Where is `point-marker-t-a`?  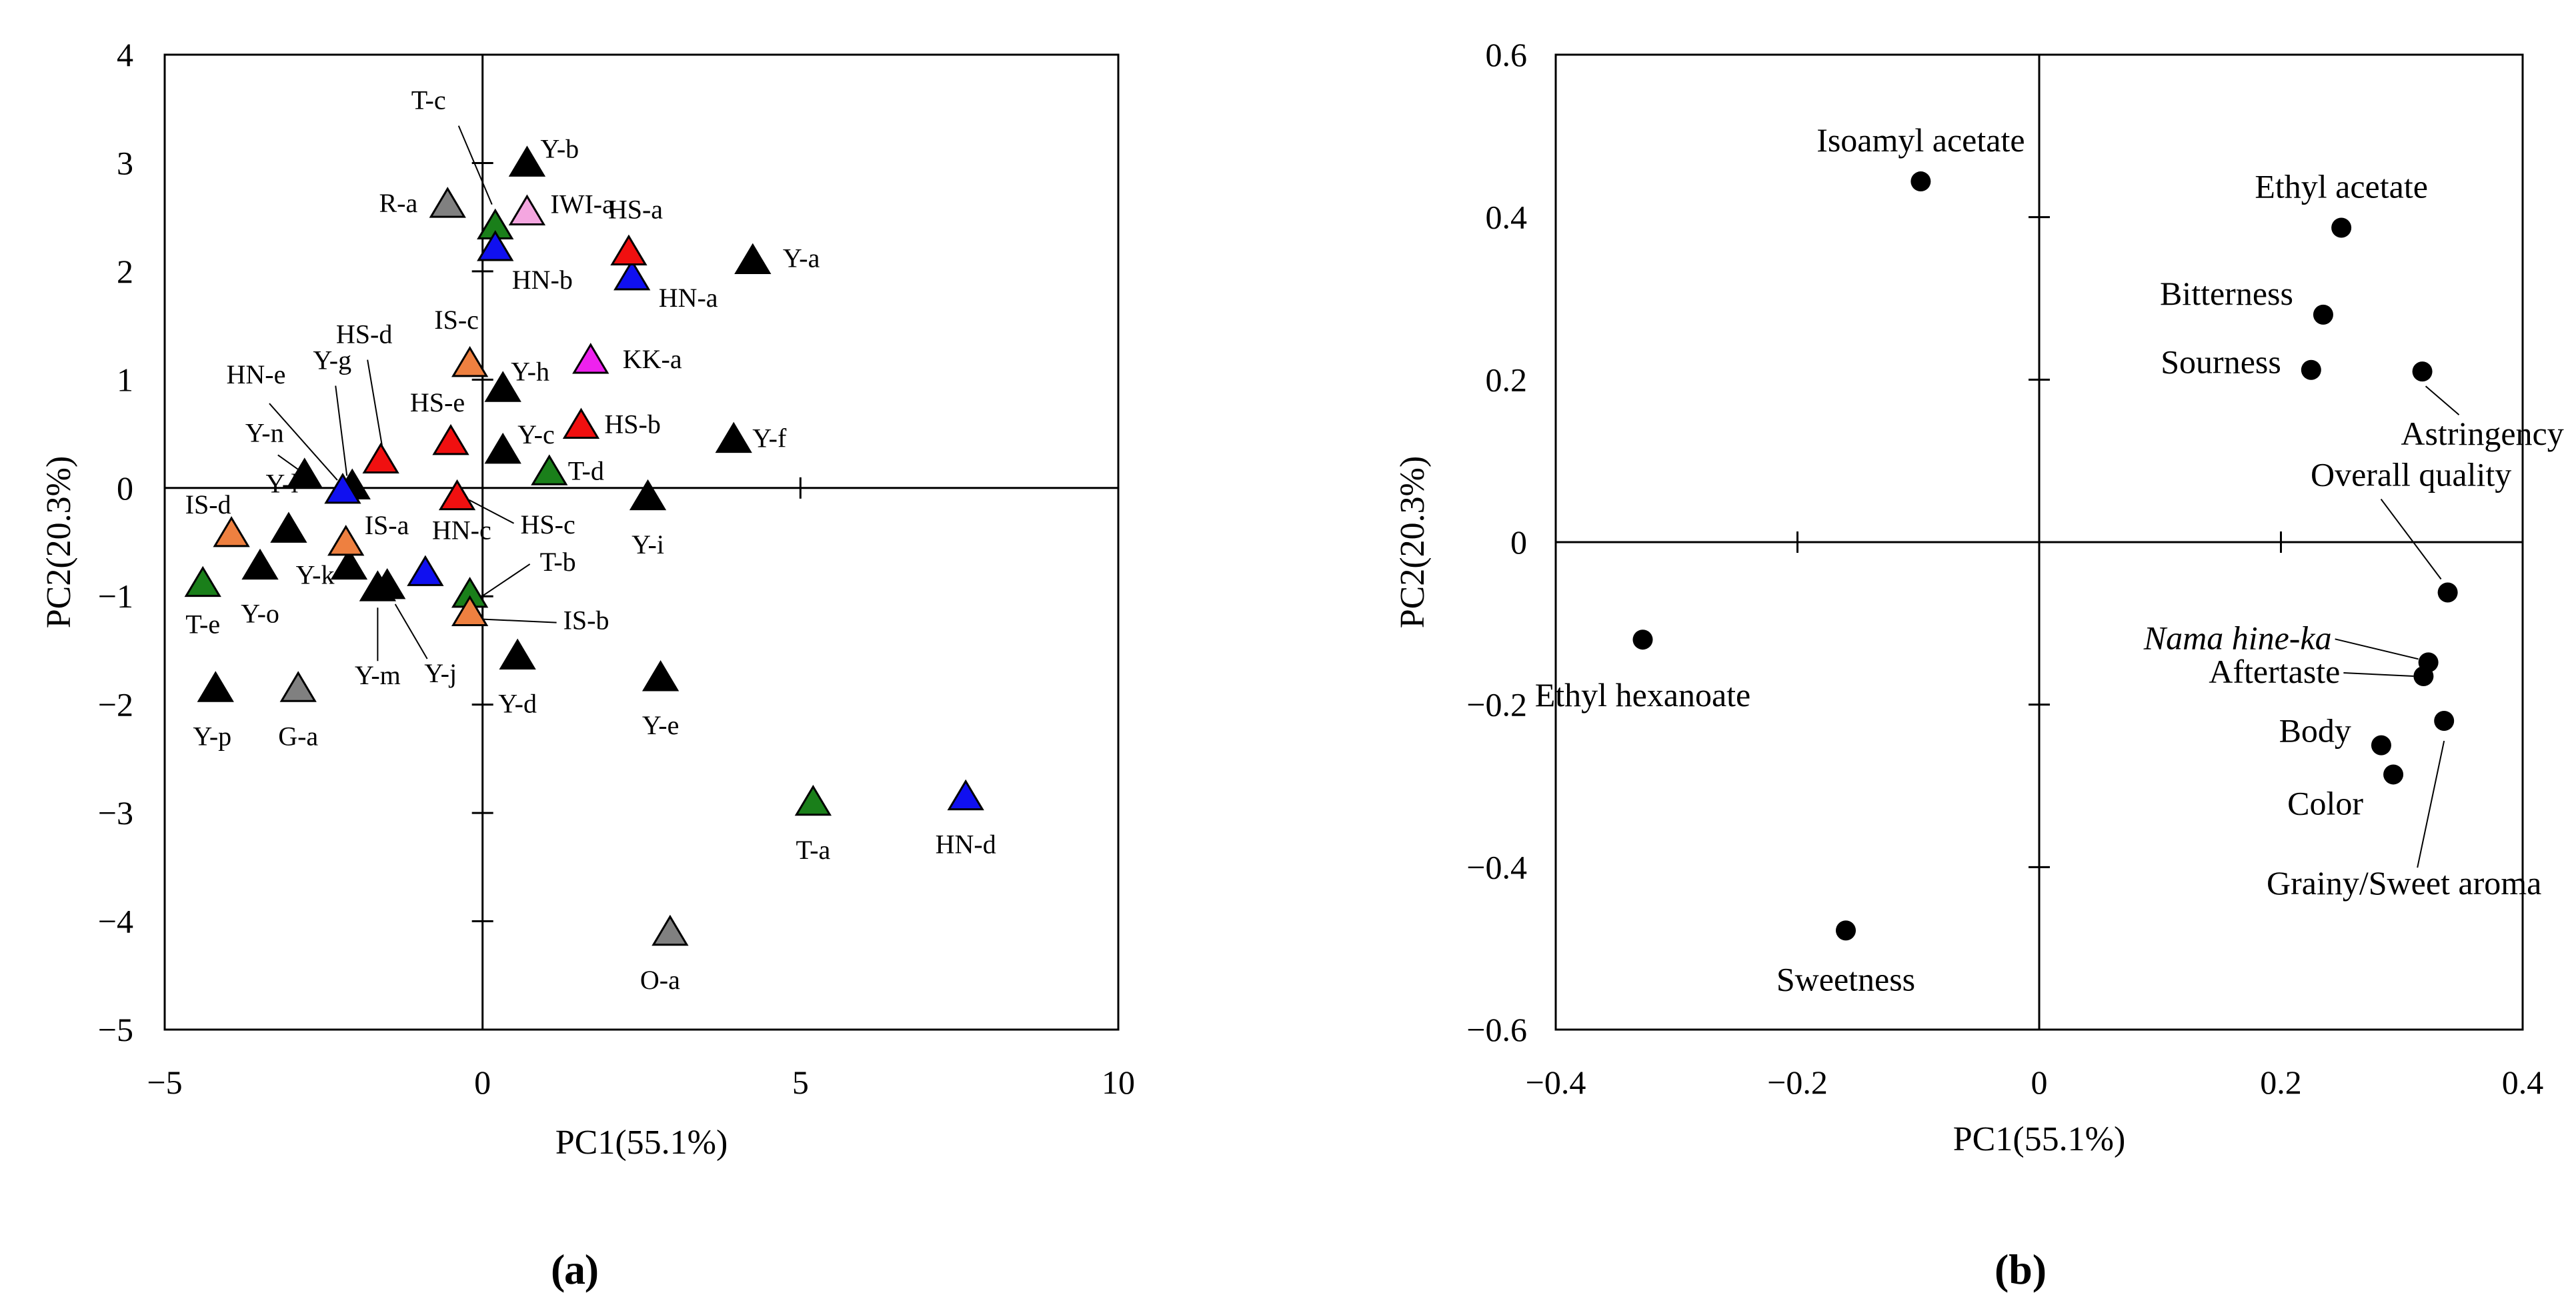
point-marker-t-a is located at coordinates (813, 800).